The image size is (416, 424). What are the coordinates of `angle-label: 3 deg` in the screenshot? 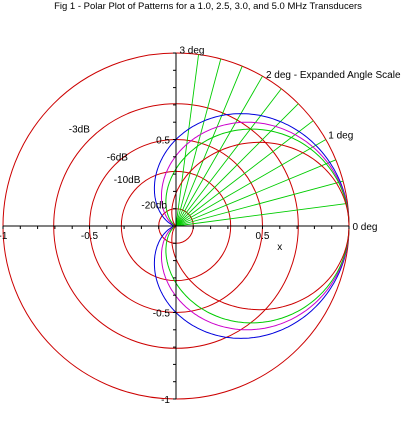 It's located at (191, 51).